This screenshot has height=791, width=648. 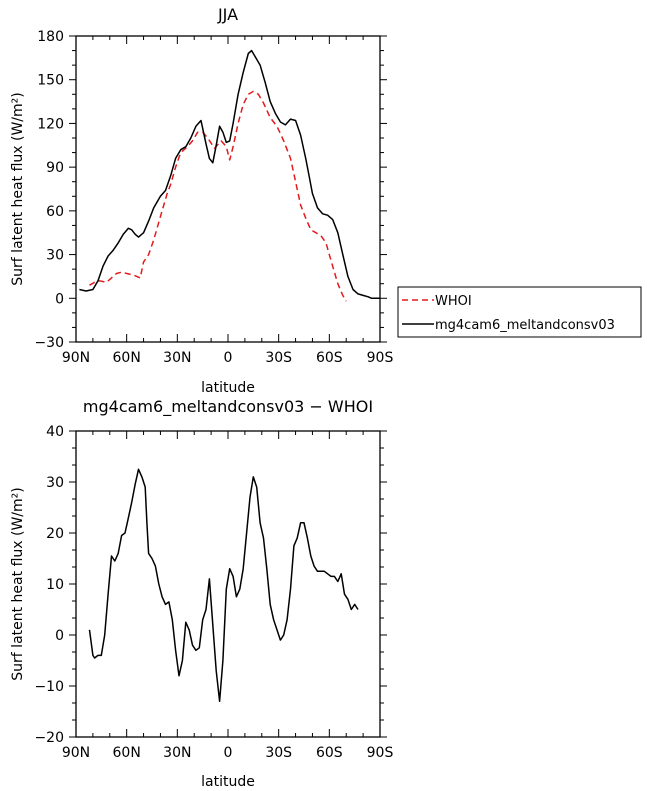 What do you see at coordinates (228, 407) in the screenshot?
I see `chart-title: mg4cam6_meltandconsv03 − WHOI` at bounding box center [228, 407].